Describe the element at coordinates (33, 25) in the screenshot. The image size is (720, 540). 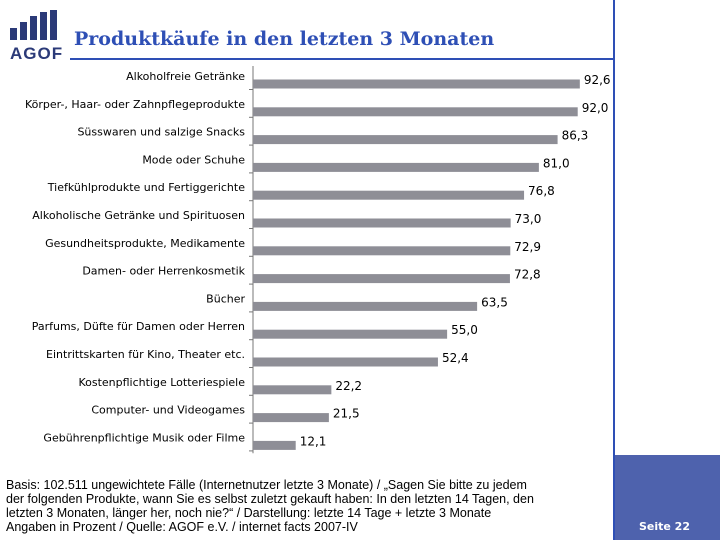
I see `logo-bars-icon` at that location.